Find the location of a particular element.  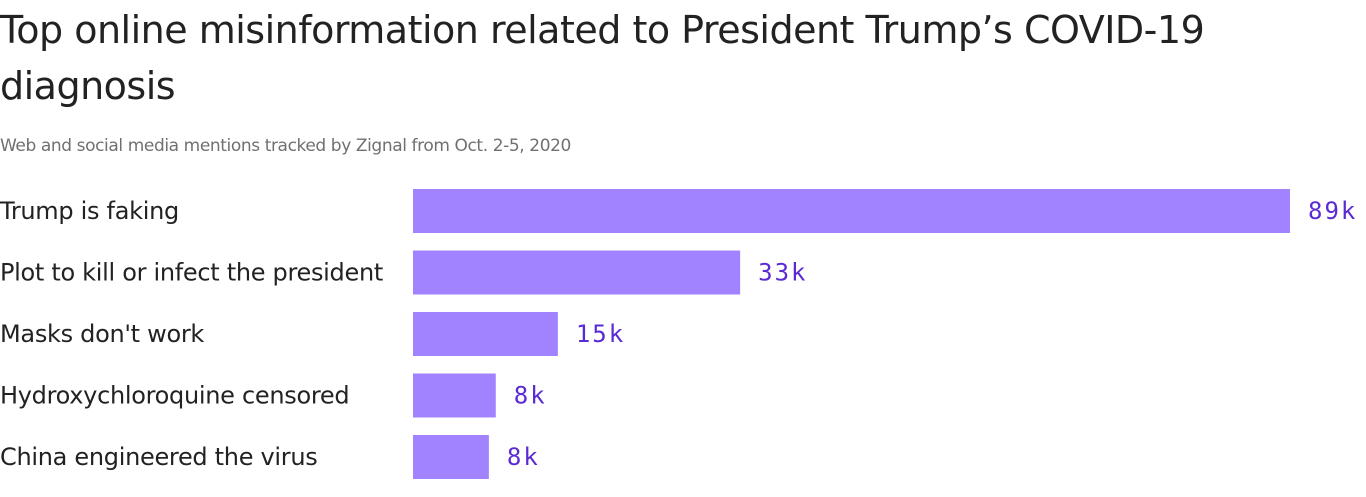

category-label: Hydroxychloroquine censored is located at coordinates (174, 396).